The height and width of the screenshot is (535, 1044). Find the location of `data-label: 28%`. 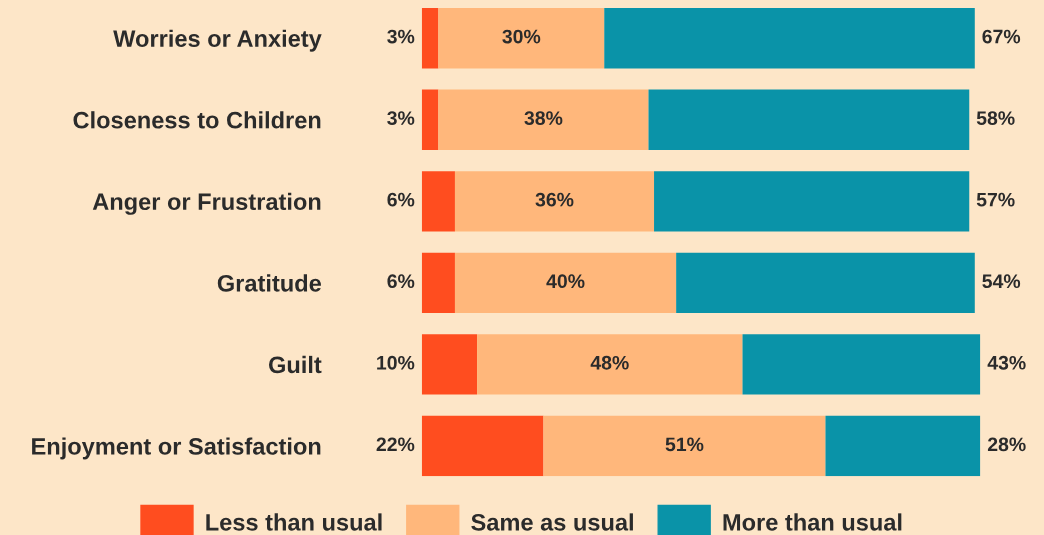

data-label: 28% is located at coordinates (1006, 444).